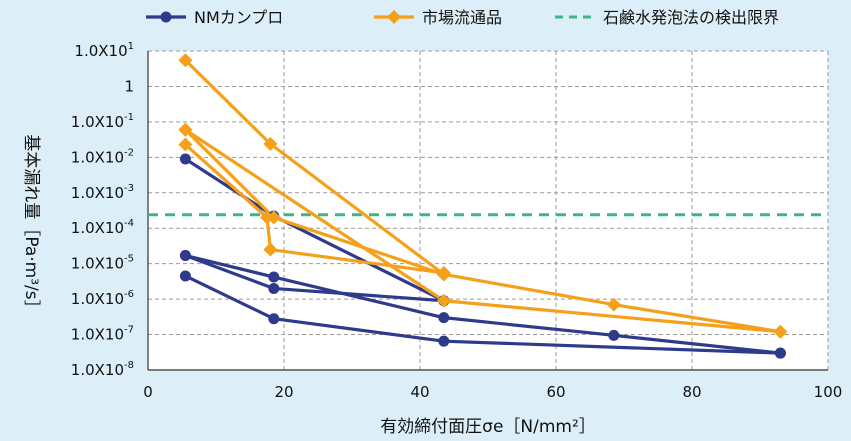 This screenshot has width=851, height=441. Describe the element at coordinates (102, 298) in the screenshot. I see `y-tick-label: 1.0X10-6` at that location.